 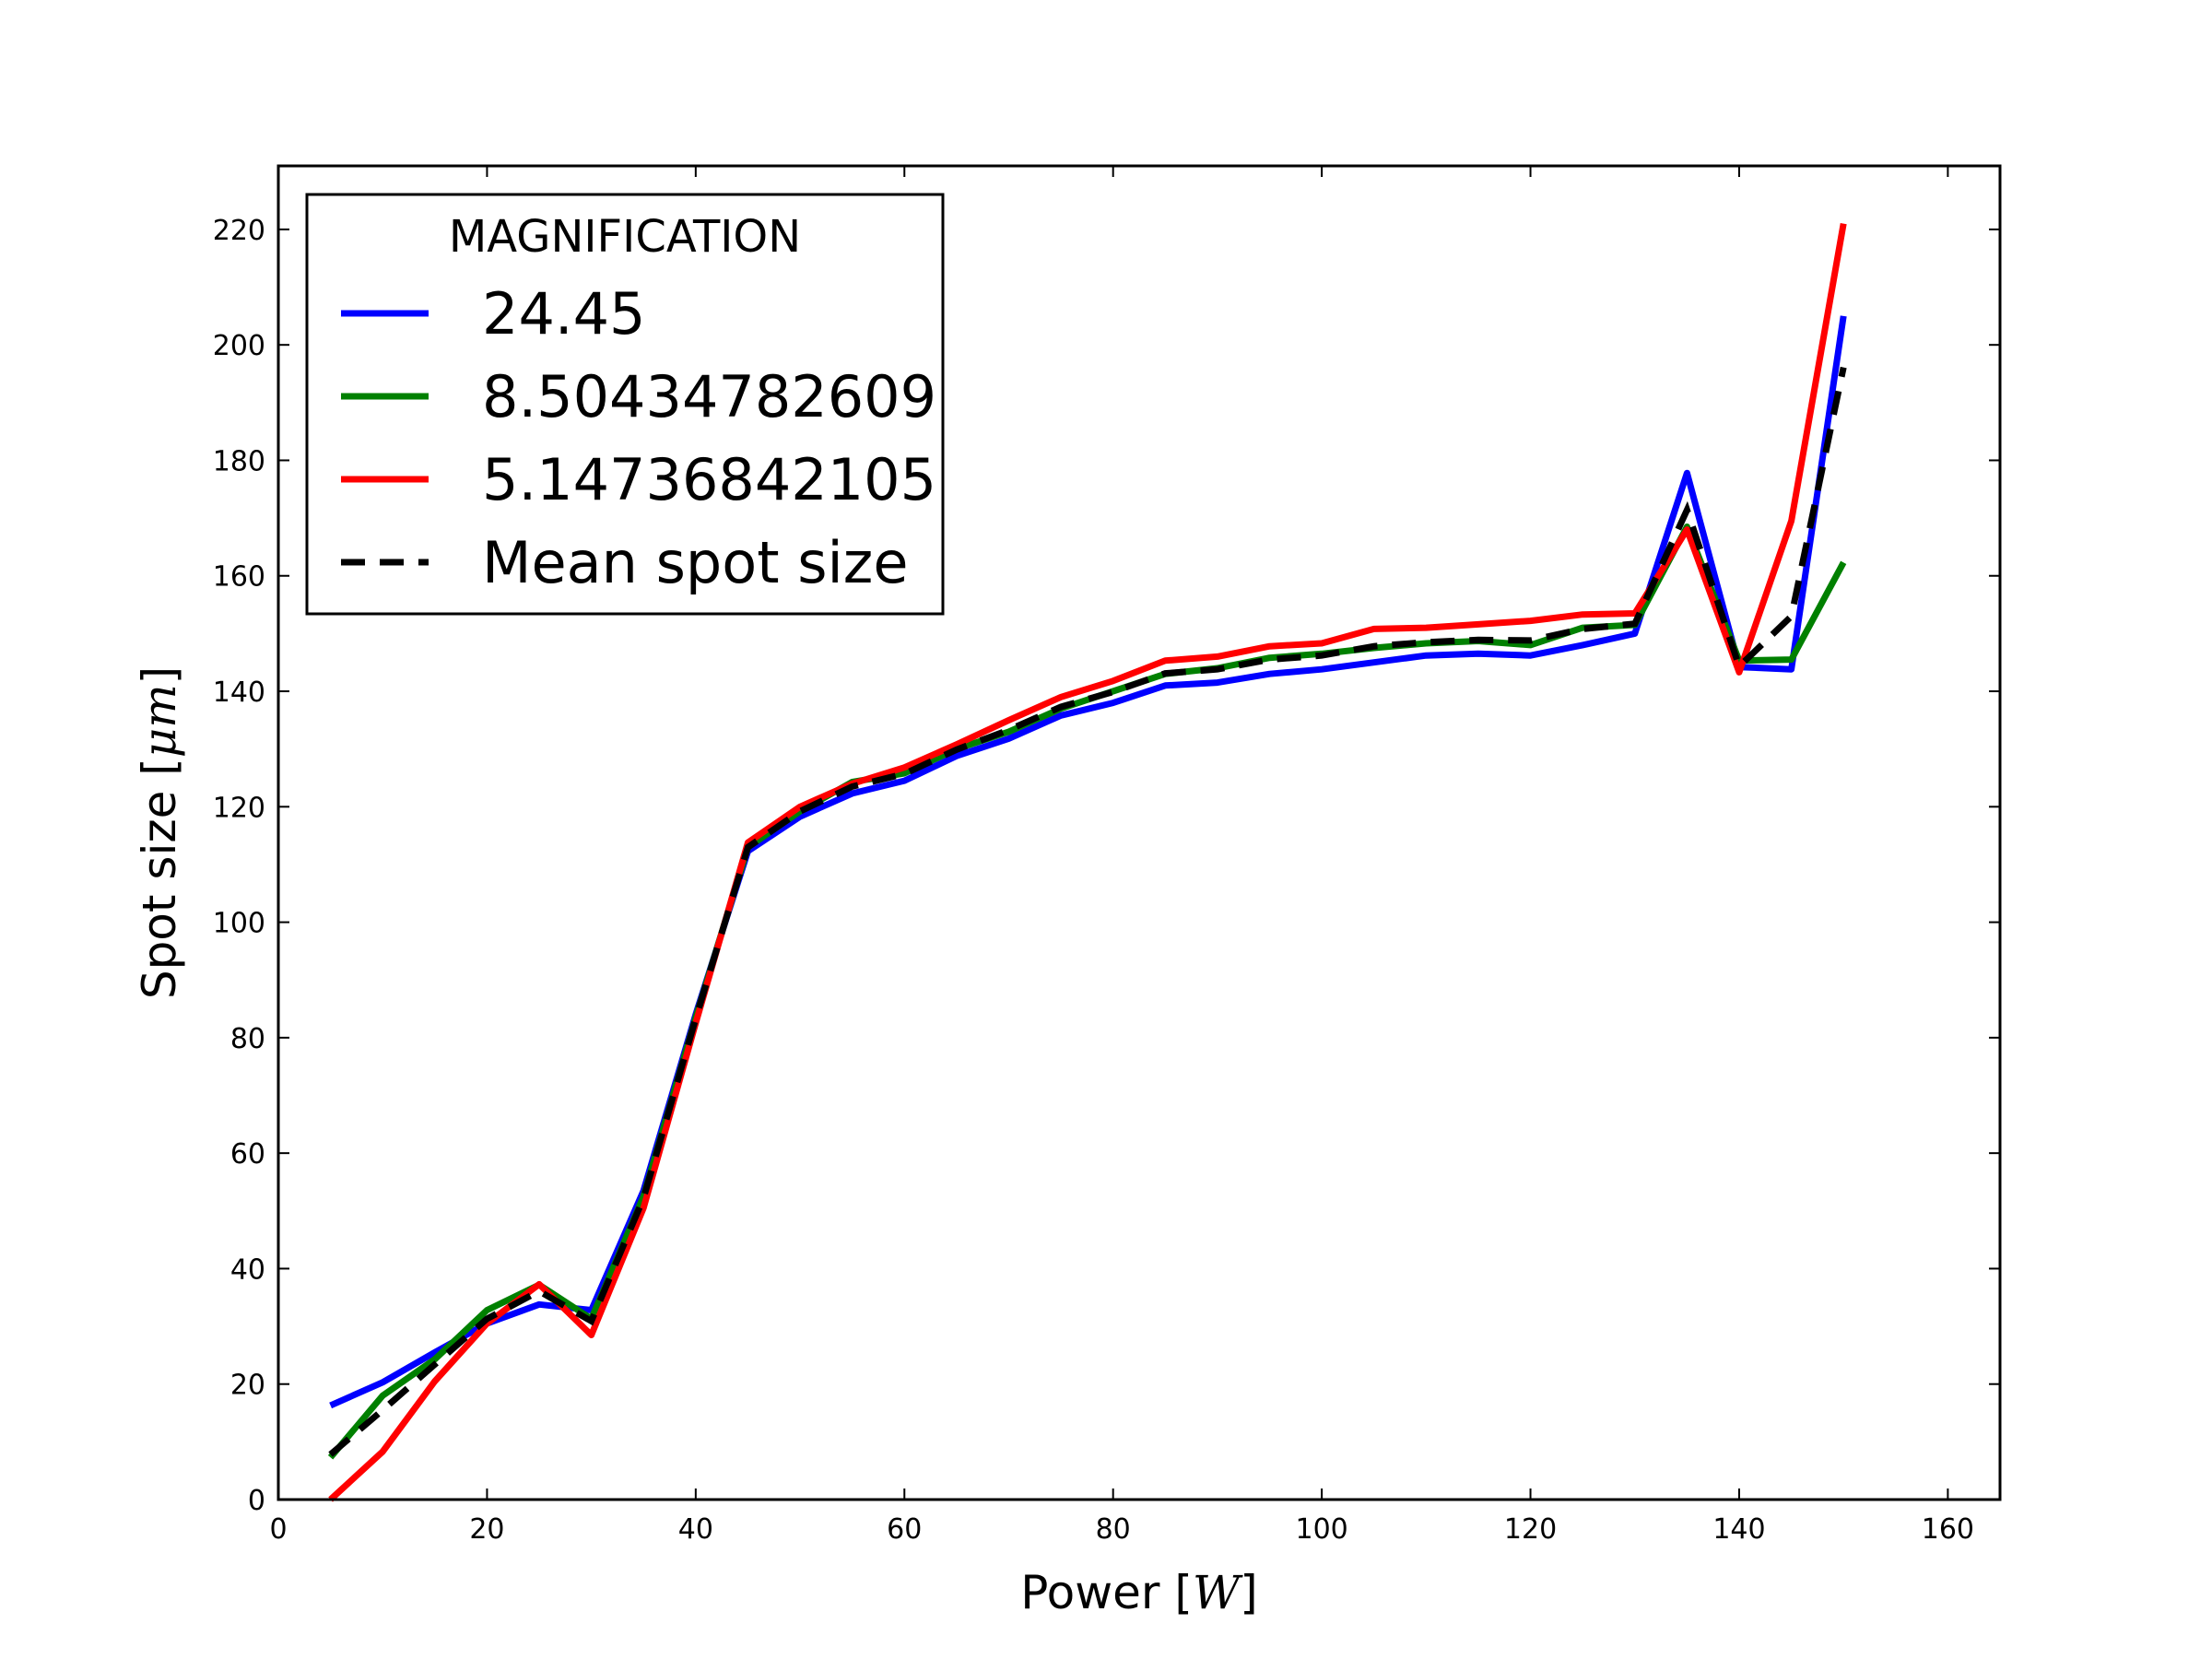 What do you see at coordinates (1738, 1529) in the screenshot?
I see `x-tick-label: 140` at bounding box center [1738, 1529].